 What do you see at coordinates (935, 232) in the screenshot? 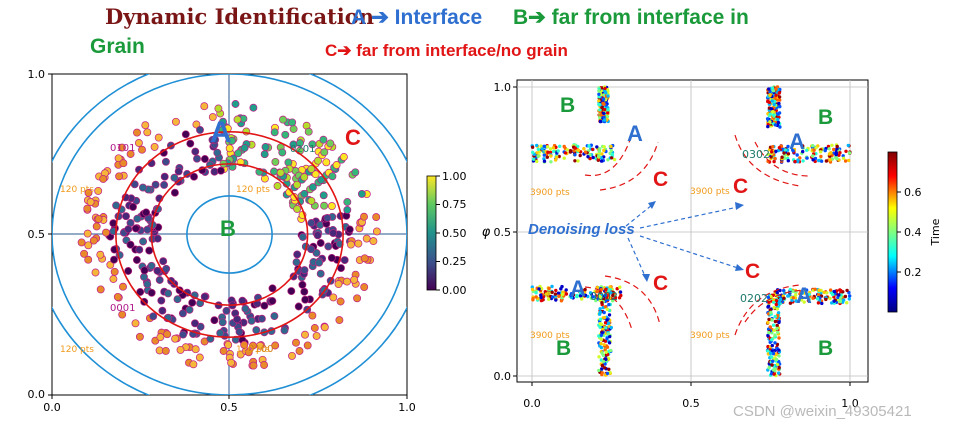
I see `right-colorbar-label: Time` at bounding box center [935, 232].